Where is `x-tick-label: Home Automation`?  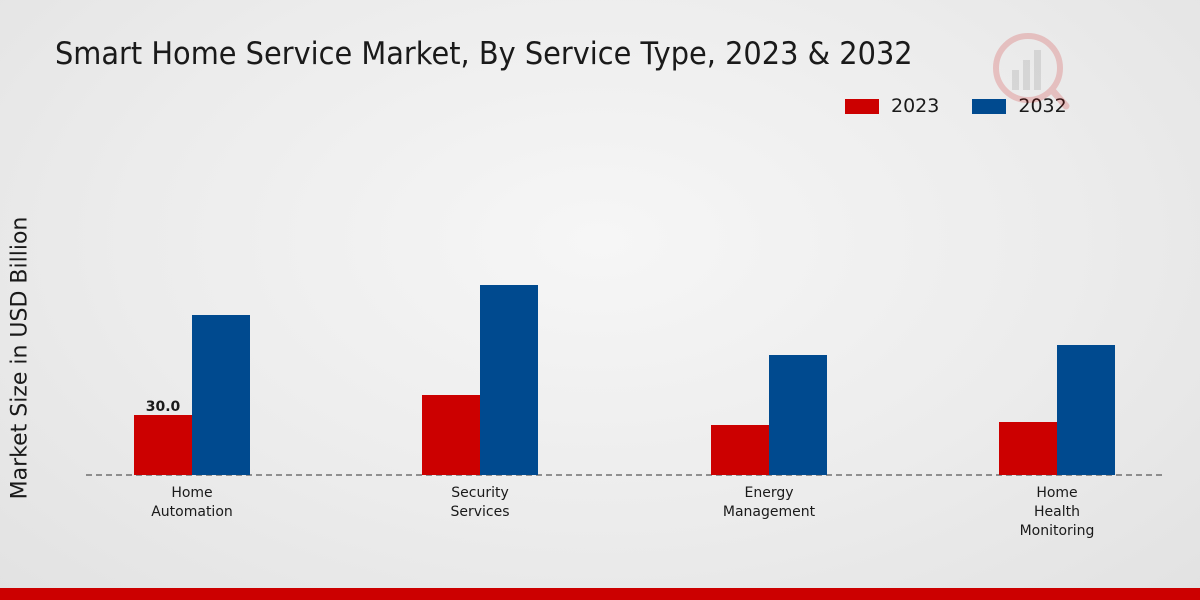
x-tick-label: Home Automation is located at coordinates (192, 502).